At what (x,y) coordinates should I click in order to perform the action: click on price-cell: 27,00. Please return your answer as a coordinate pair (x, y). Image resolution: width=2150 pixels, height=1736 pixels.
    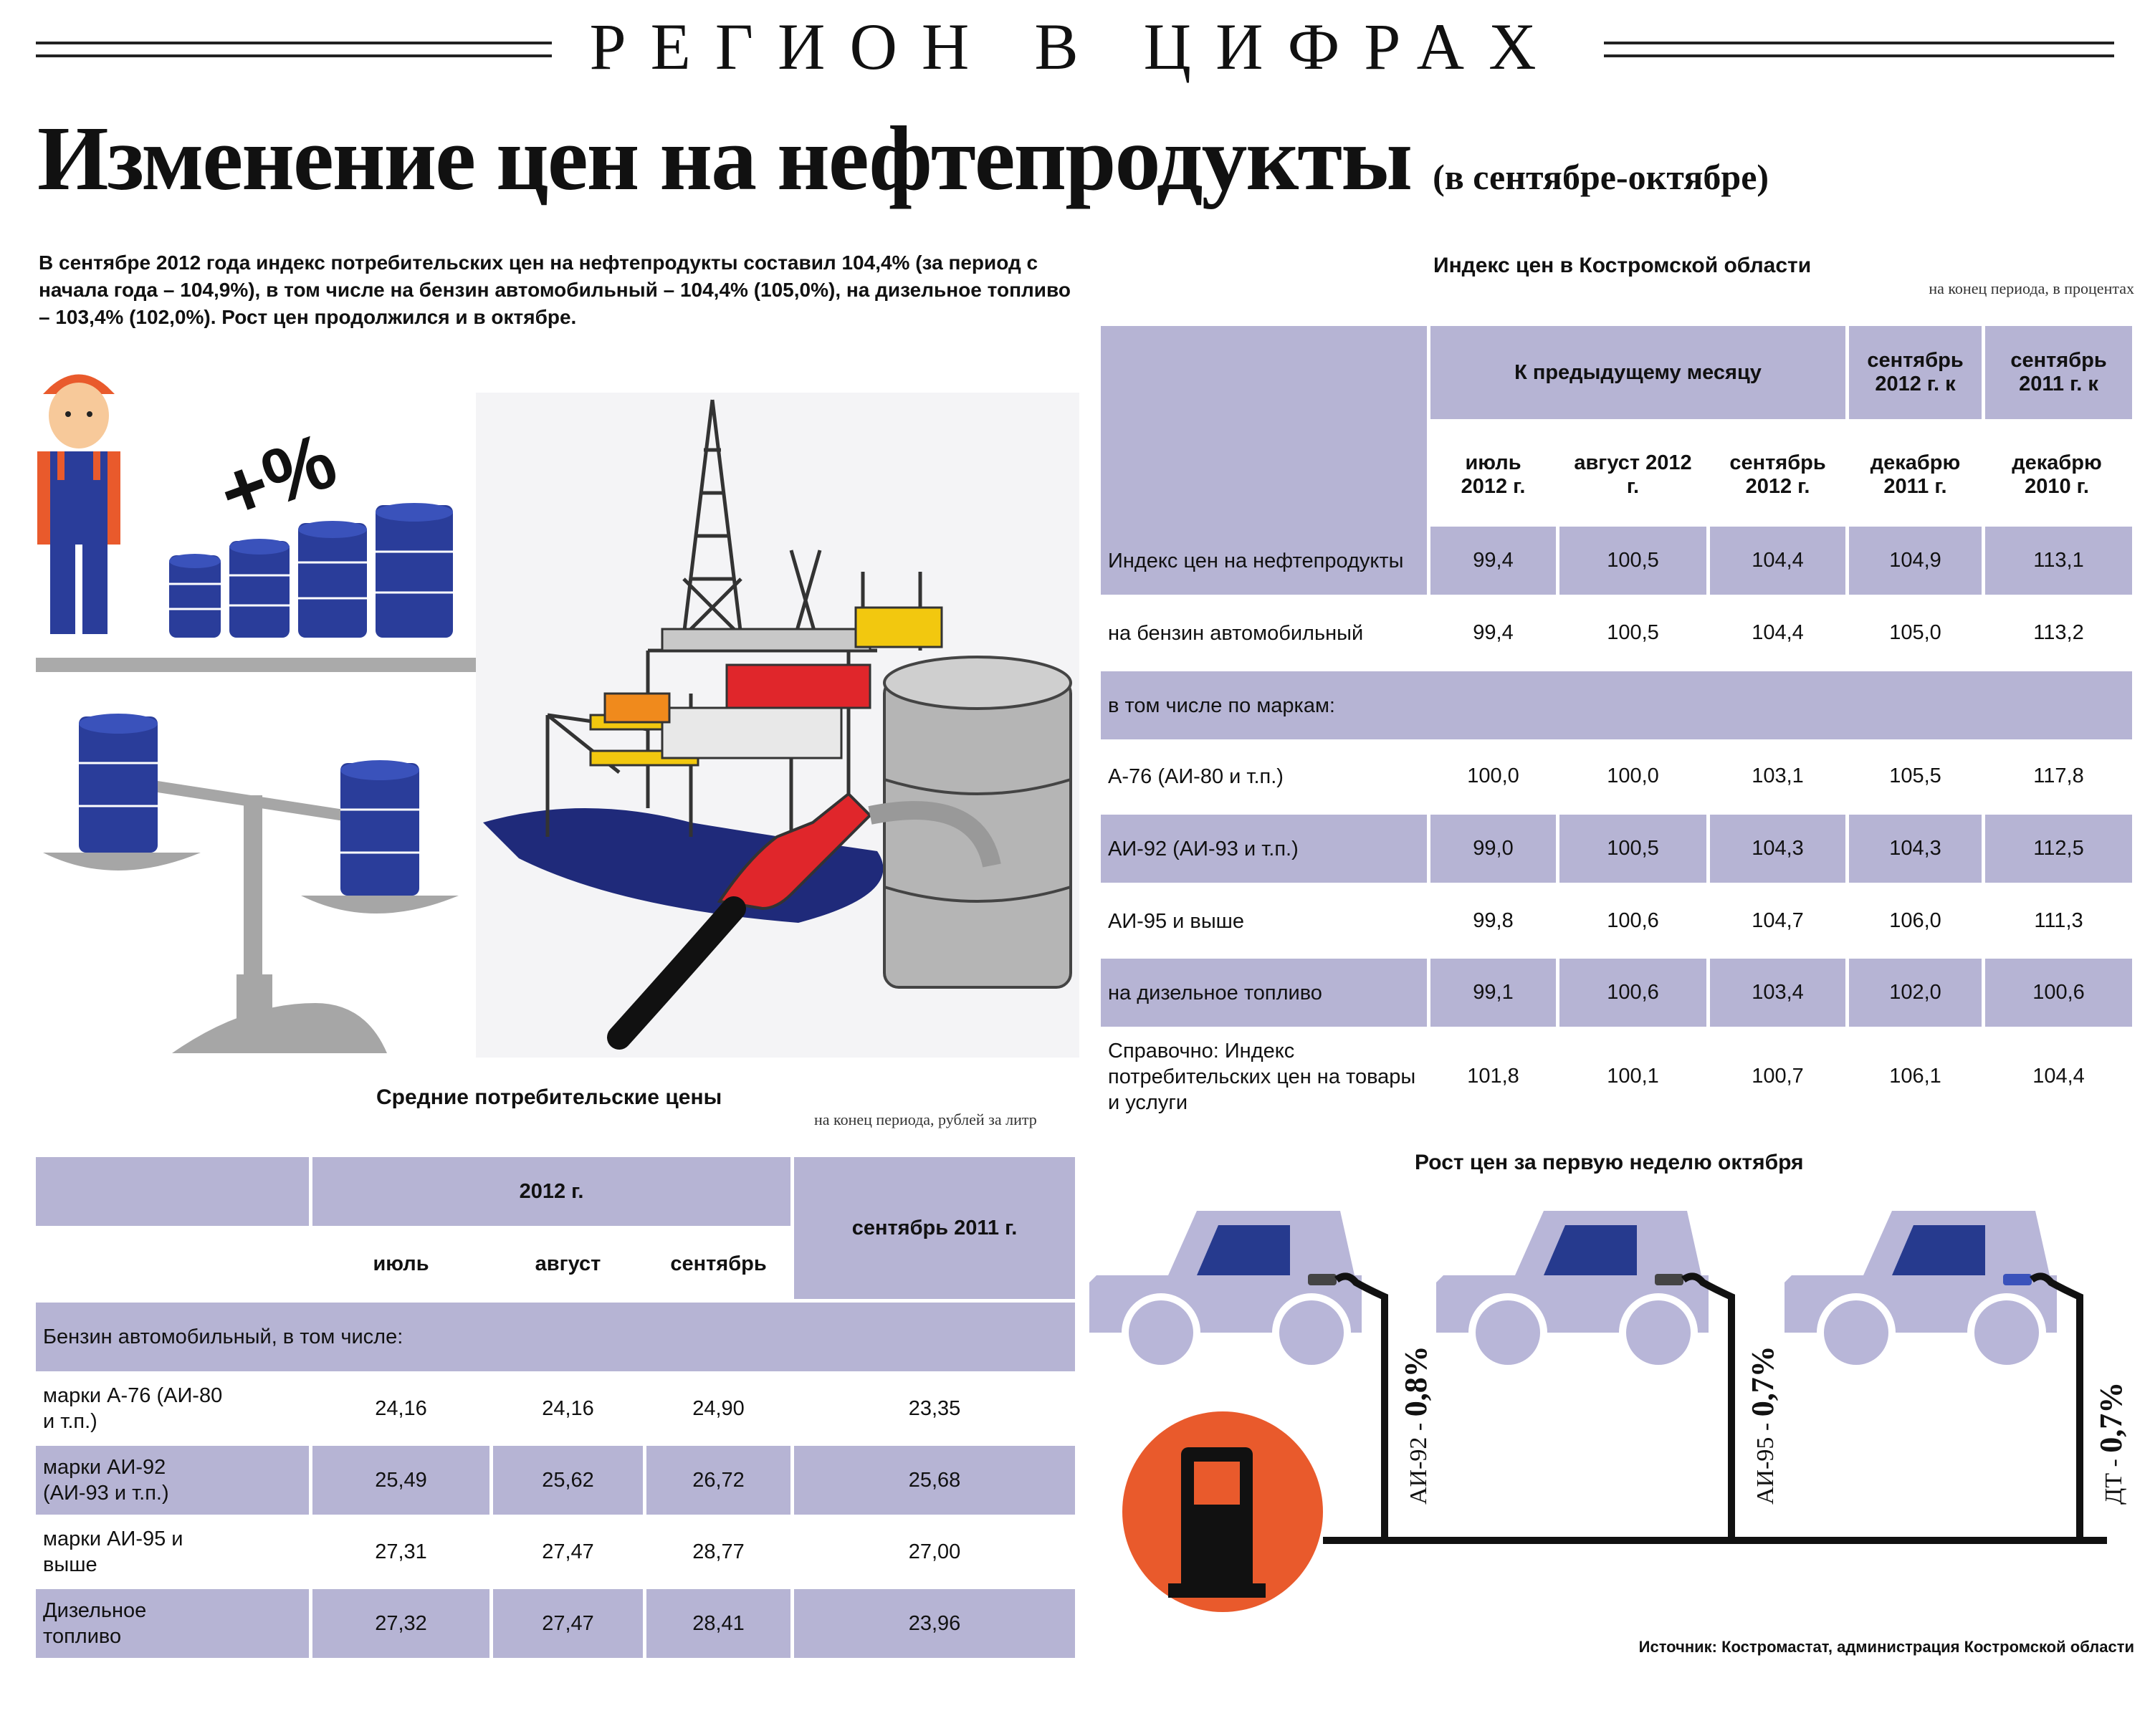
    Looking at the image, I should click on (934, 1552).